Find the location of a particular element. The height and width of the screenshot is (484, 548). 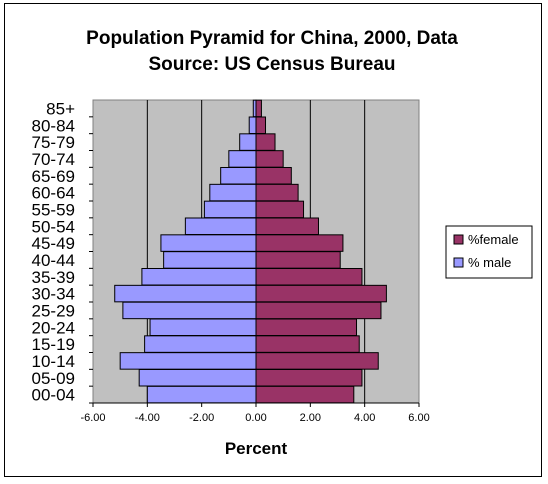

x-tick-label: -4.00 is located at coordinates (147, 418).